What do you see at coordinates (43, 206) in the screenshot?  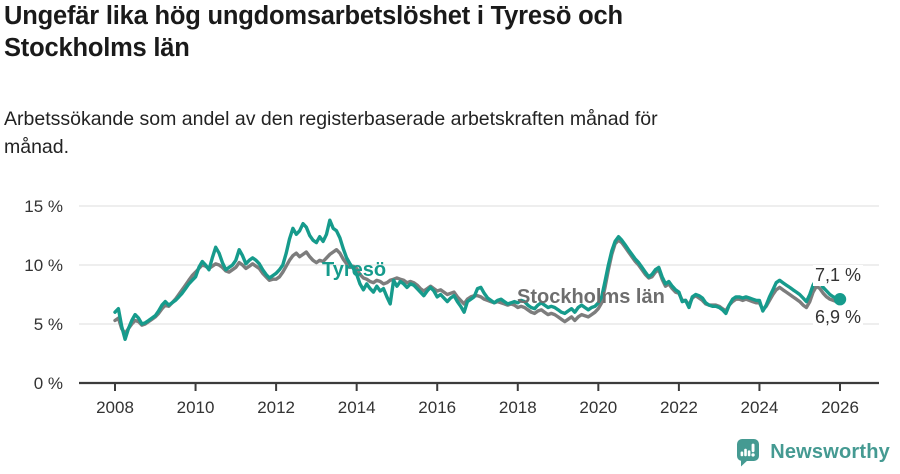 I see `y-tick-label: 15 %` at bounding box center [43, 206].